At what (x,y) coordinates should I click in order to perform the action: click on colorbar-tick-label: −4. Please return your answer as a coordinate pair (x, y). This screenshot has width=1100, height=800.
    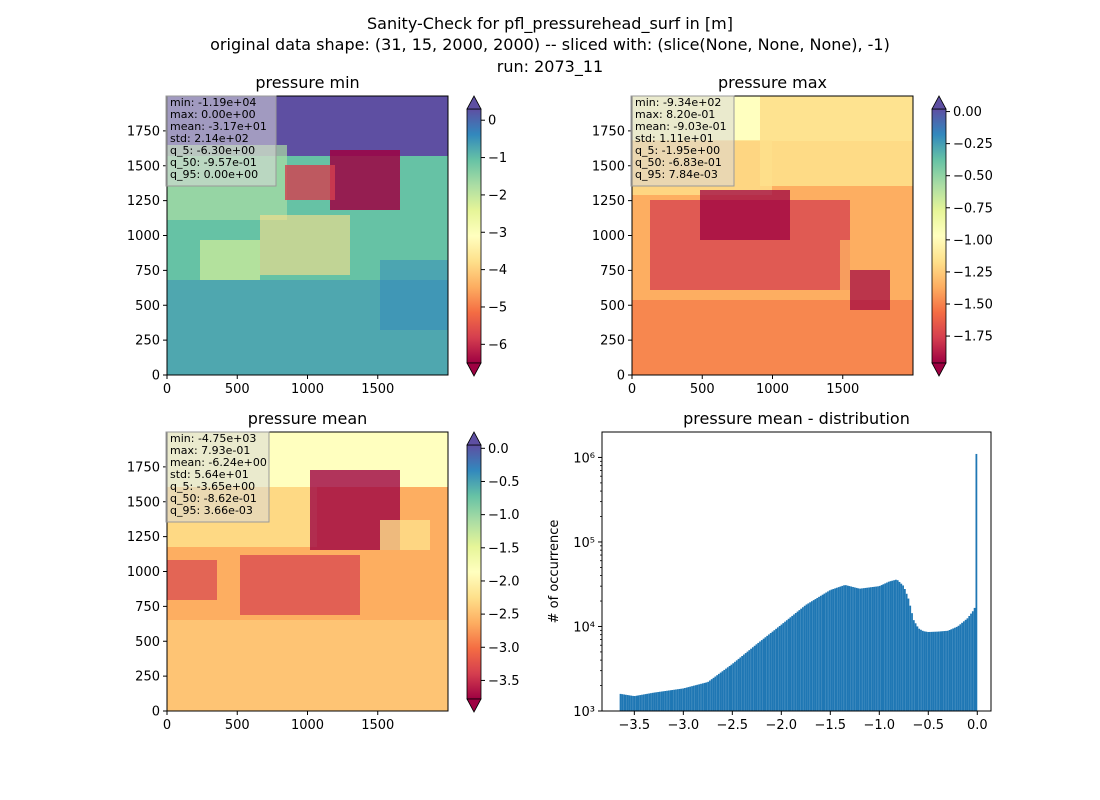
    Looking at the image, I should click on (497, 270).